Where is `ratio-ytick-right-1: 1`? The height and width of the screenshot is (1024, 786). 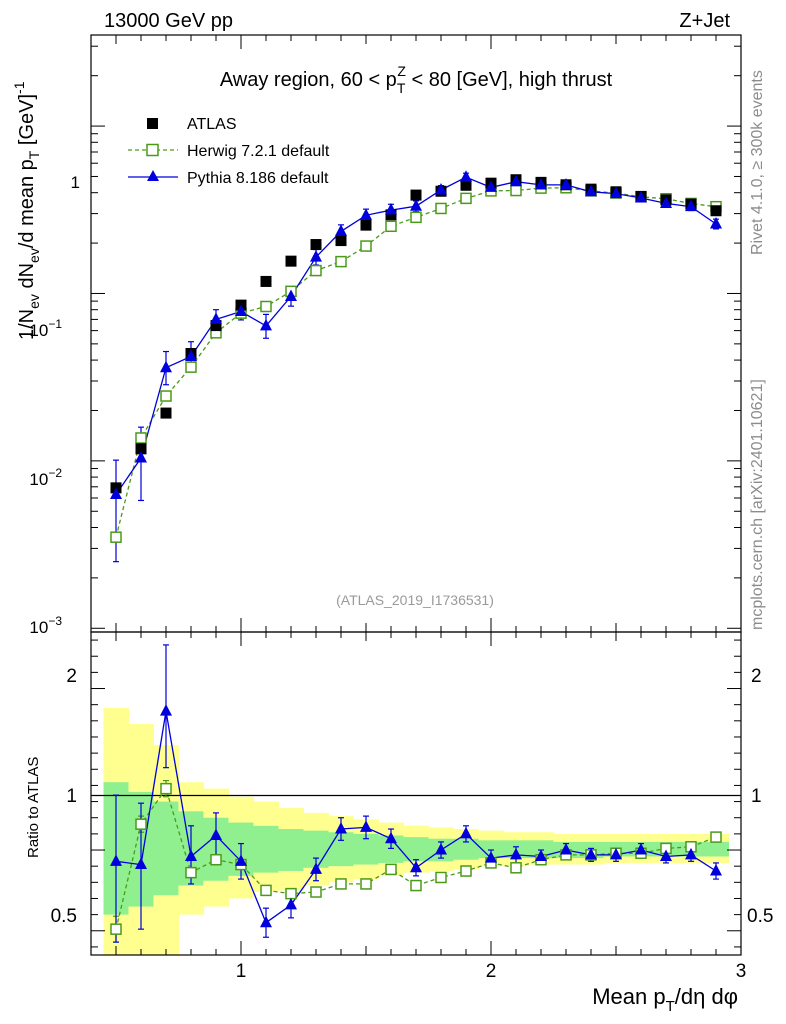 ratio-ytick-right-1: 1 is located at coordinates (756, 796).